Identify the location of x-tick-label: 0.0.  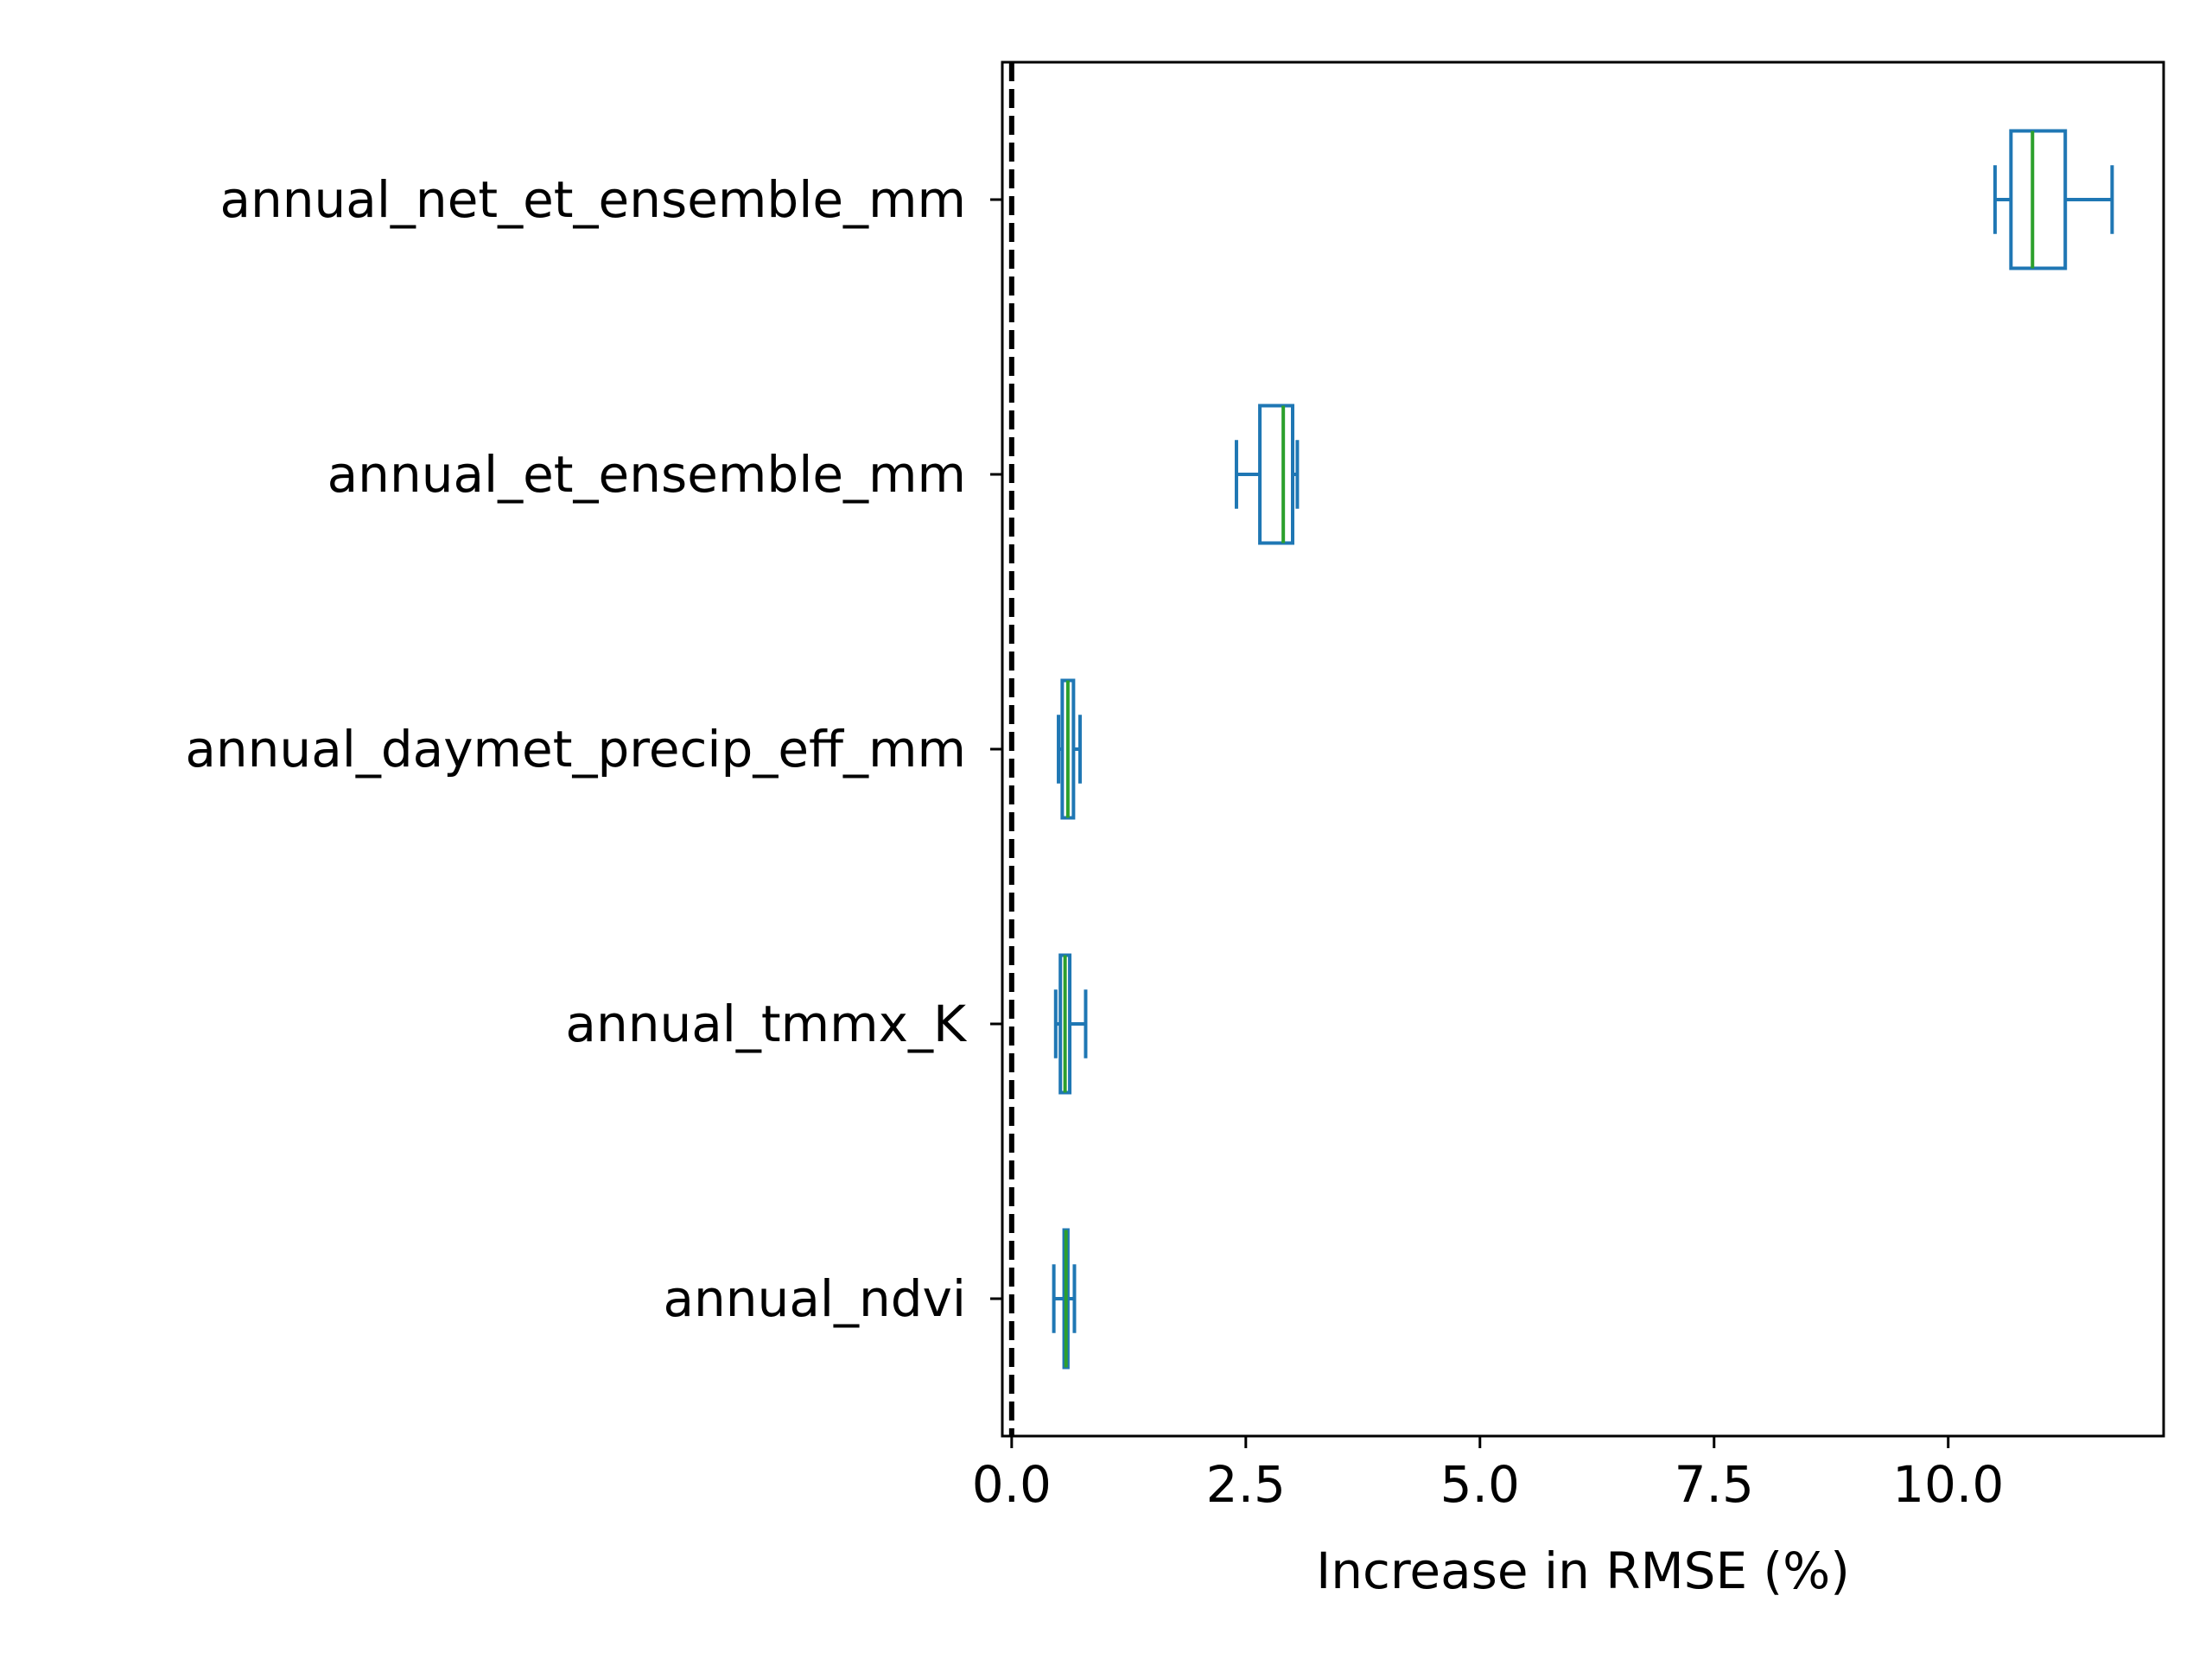
(1012, 1484).